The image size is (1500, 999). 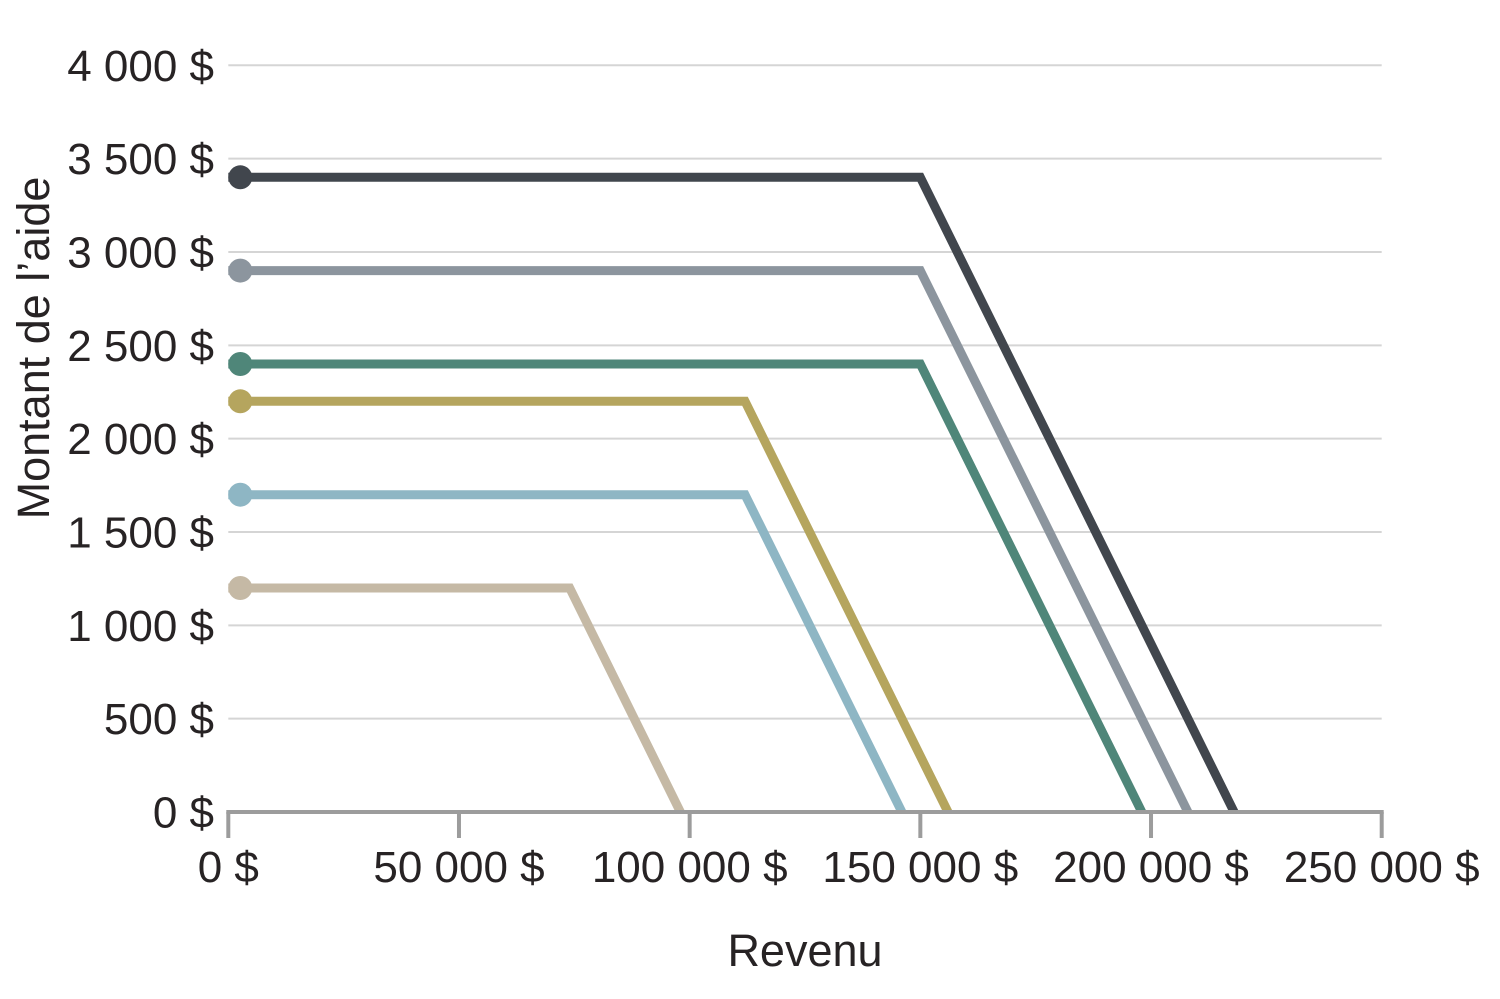 I want to click on x-axis-title: Revenu, so click(x=804, y=950).